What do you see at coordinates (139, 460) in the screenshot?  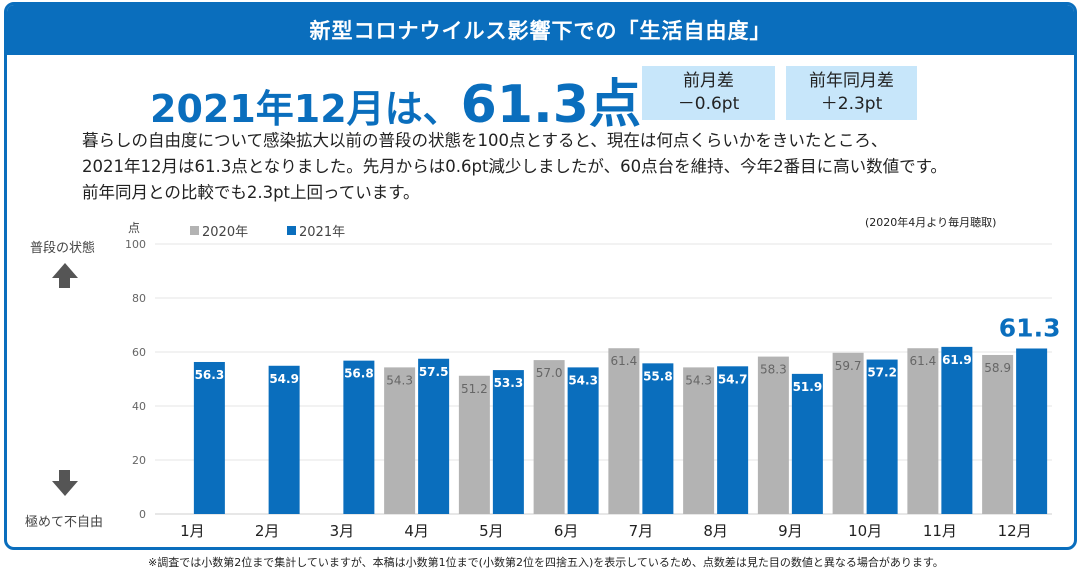 I see `y-tick-label: 20` at bounding box center [139, 460].